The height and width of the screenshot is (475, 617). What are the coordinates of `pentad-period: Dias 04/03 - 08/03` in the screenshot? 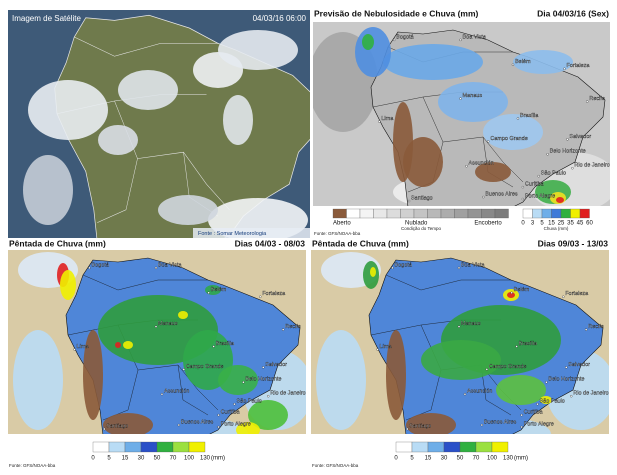 It's located at (270, 243).